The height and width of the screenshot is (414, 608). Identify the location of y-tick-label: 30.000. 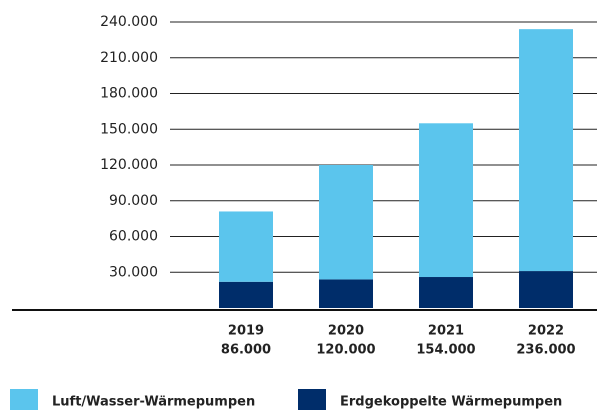
(133, 272).